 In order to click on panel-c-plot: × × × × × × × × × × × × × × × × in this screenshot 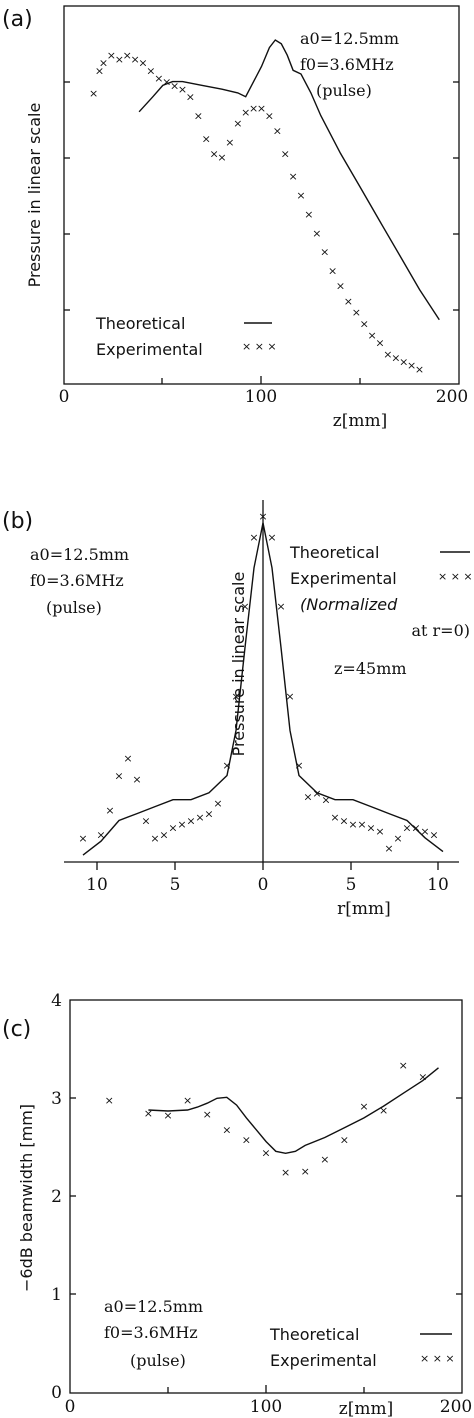, I will do `click(272, 1119)`.